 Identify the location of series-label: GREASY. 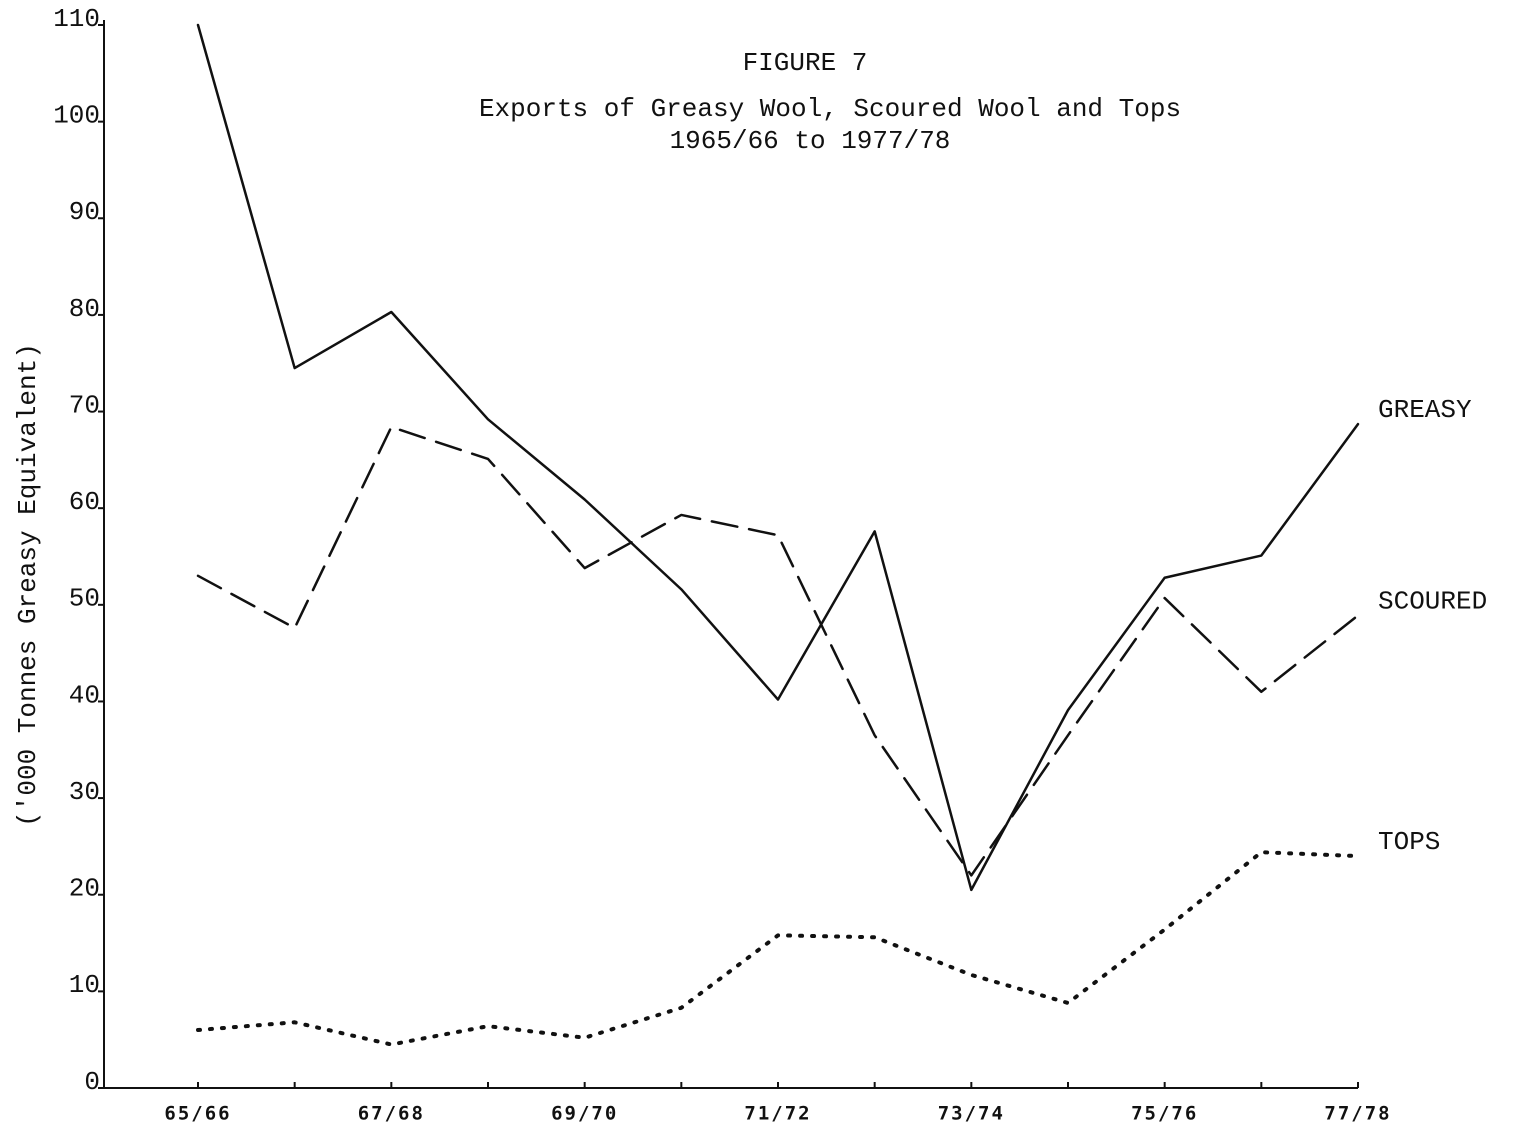
(1425, 410).